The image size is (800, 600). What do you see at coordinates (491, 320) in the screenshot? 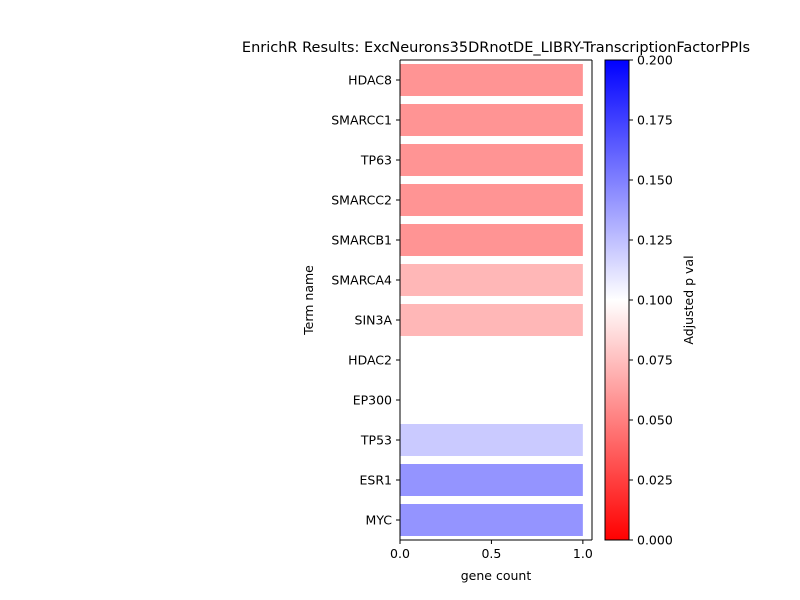
I see `bar-sin3a` at bounding box center [491, 320].